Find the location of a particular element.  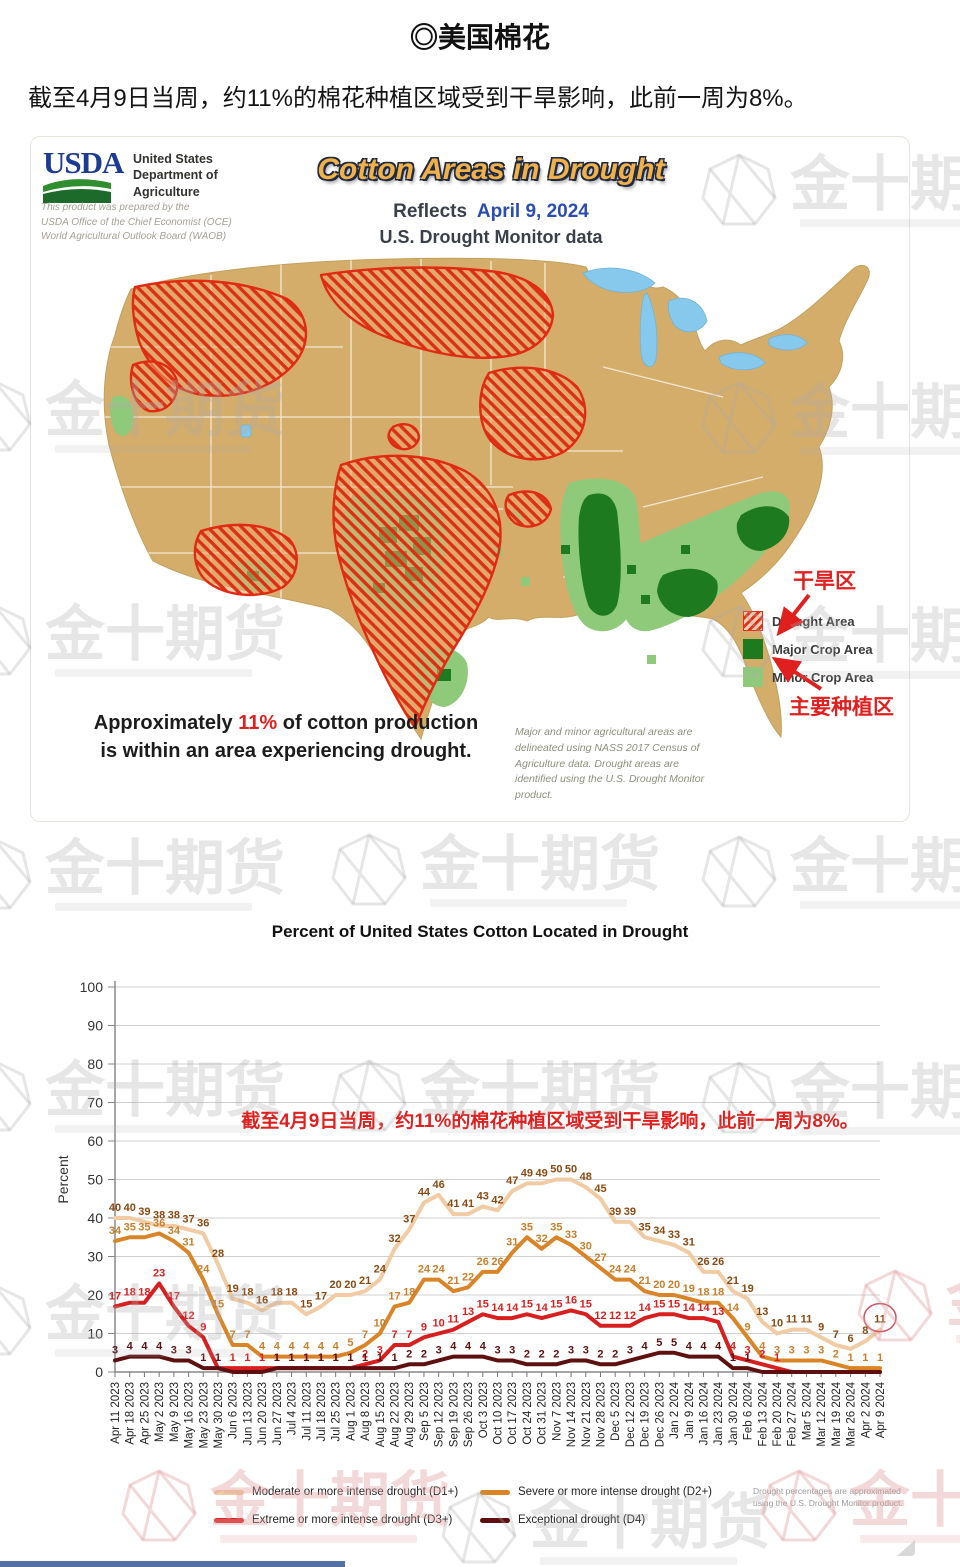

x-tick-label: Oct 31 2023 is located at coordinates (543, 1413).